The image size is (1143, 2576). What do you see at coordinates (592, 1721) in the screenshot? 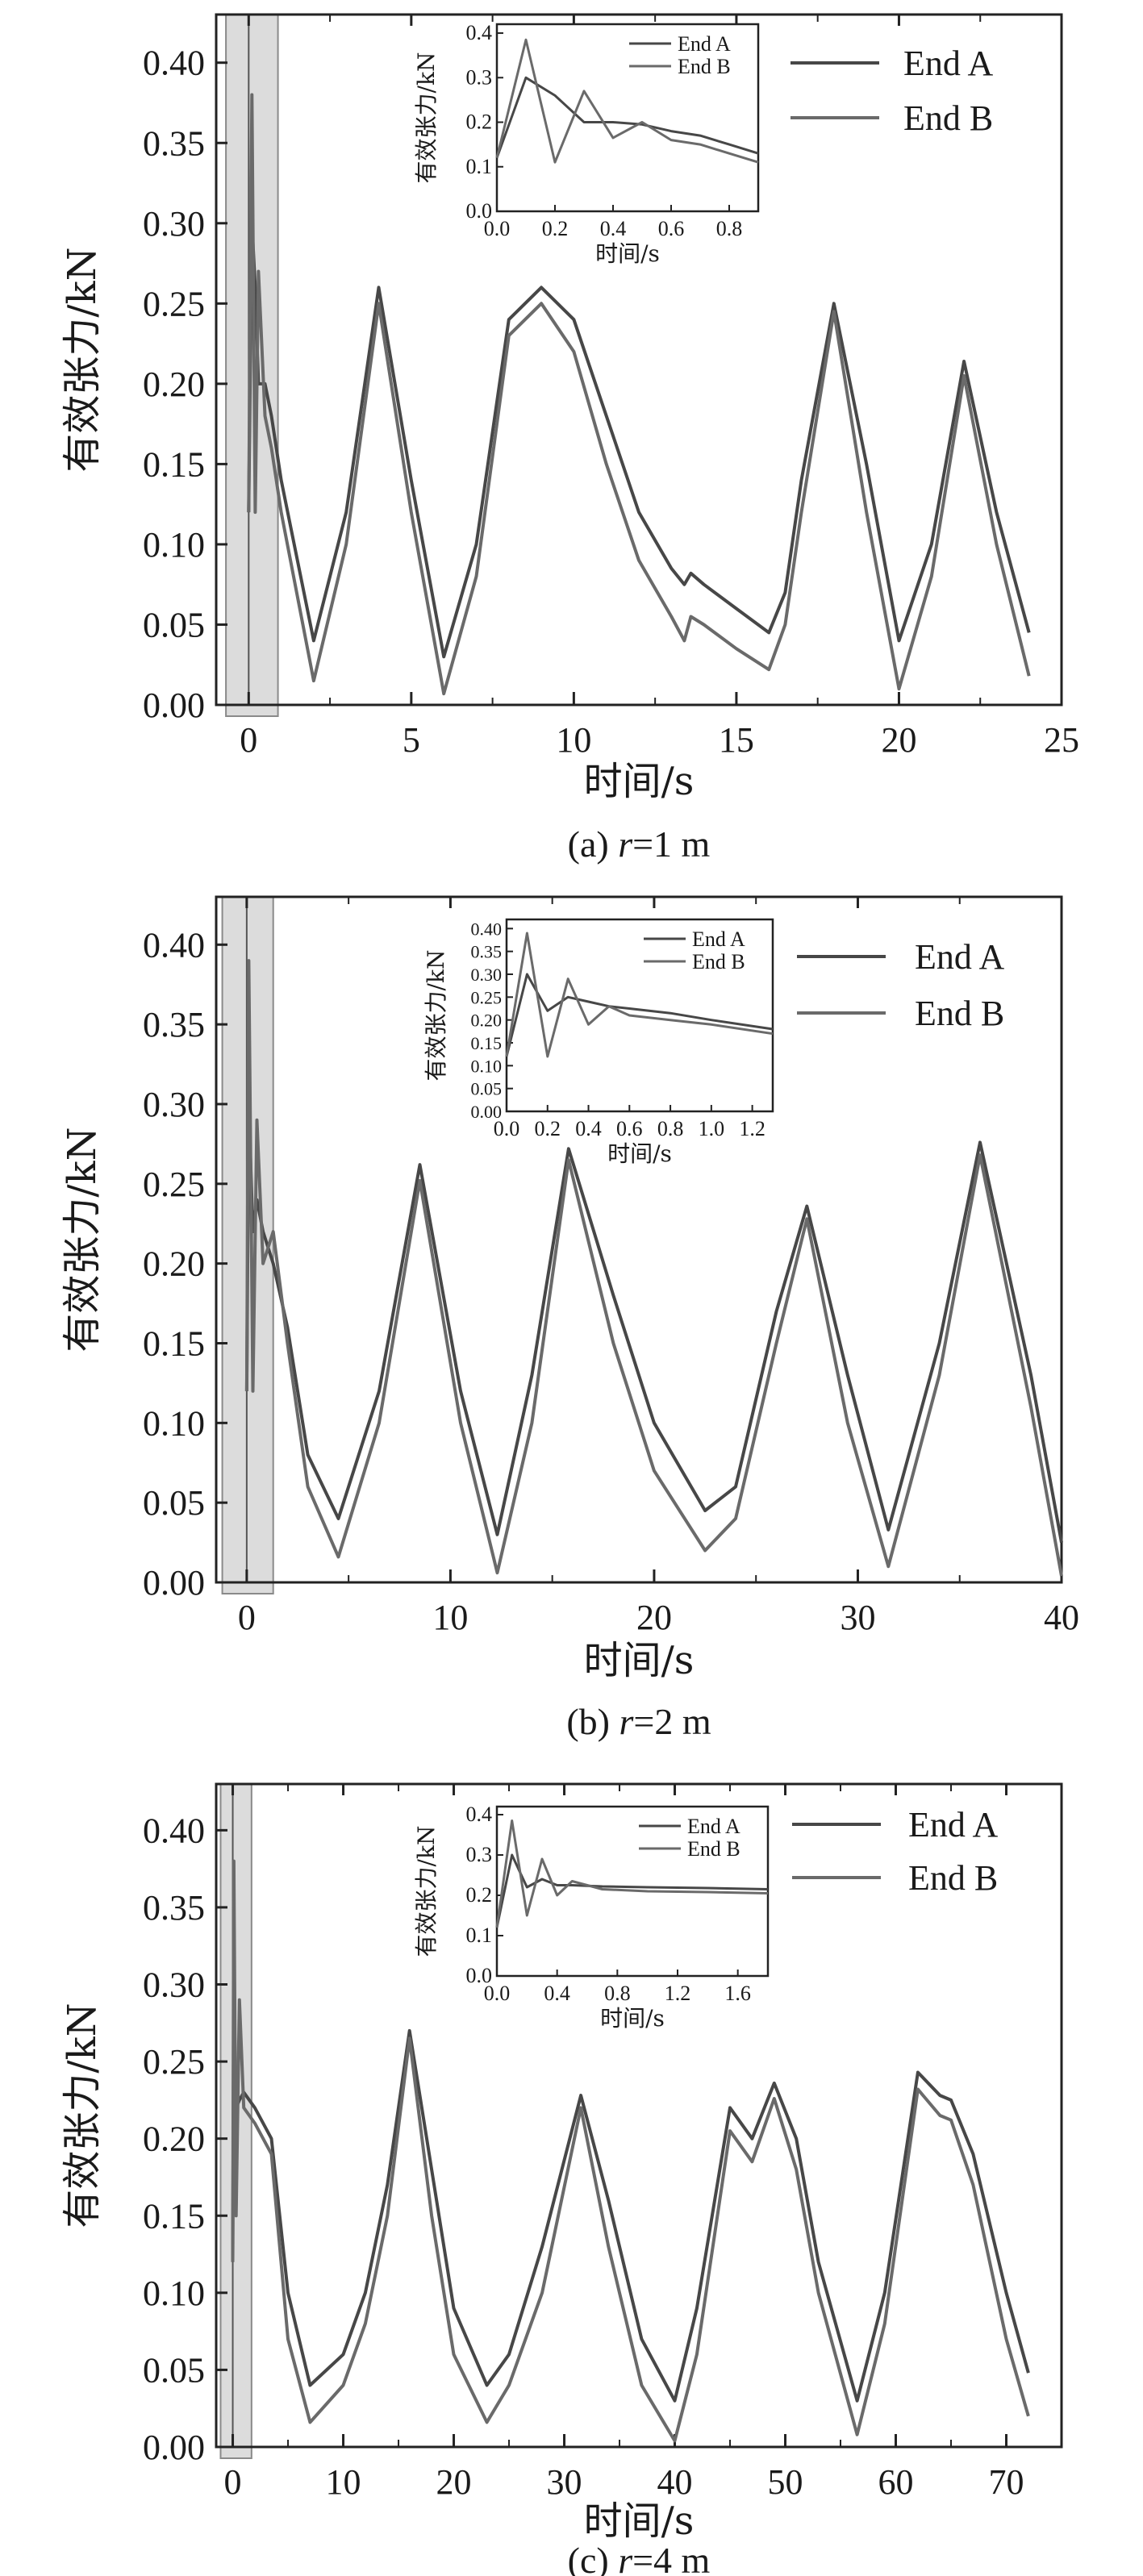
I see `caption-prefix: (b)` at bounding box center [592, 1721].